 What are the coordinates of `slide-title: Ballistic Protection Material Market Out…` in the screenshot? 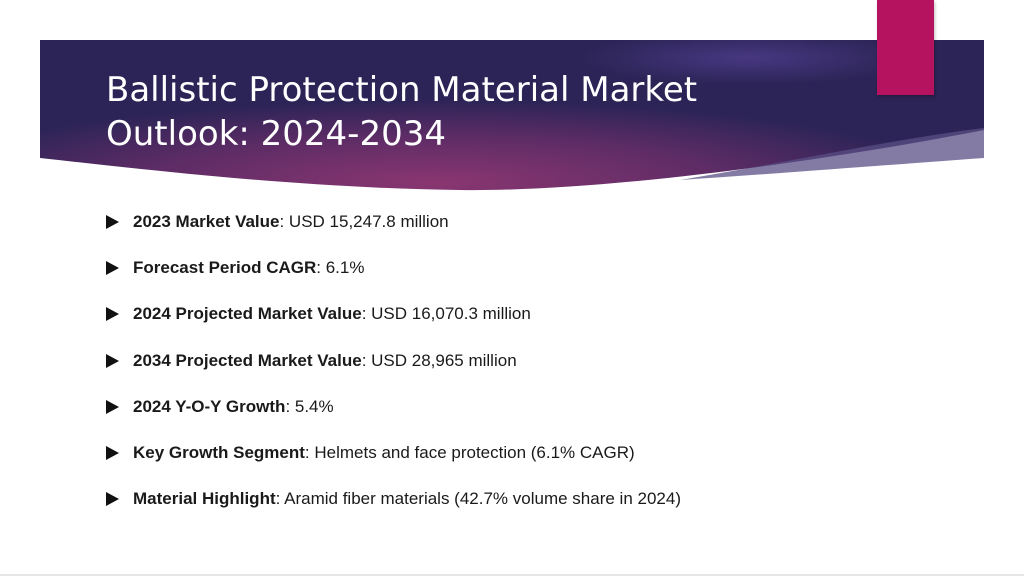 It's located at (486, 112).